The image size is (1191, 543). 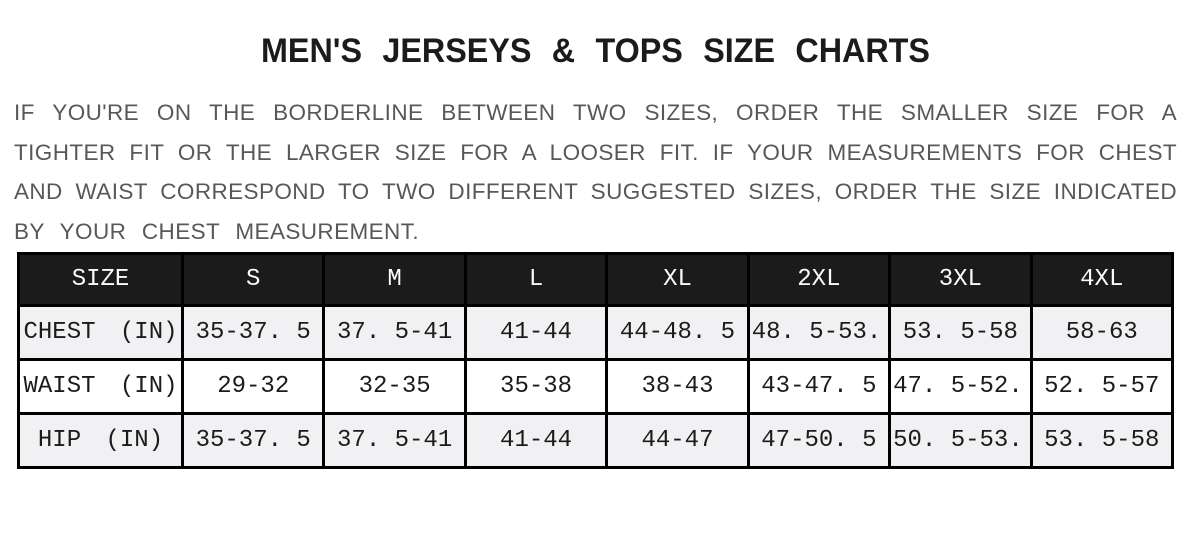 What do you see at coordinates (677, 387) in the screenshot?
I see `table-cell: 38-43` at bounding box center [677, 387].